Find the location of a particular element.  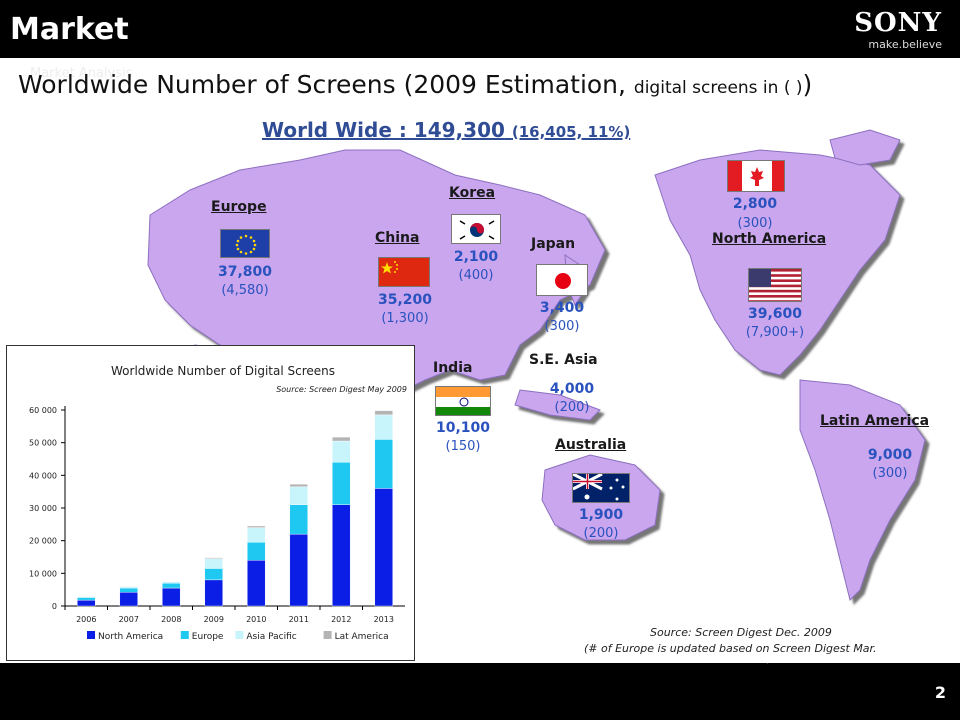

europe-digital: (4,580) is located at coordinates (245, 290).